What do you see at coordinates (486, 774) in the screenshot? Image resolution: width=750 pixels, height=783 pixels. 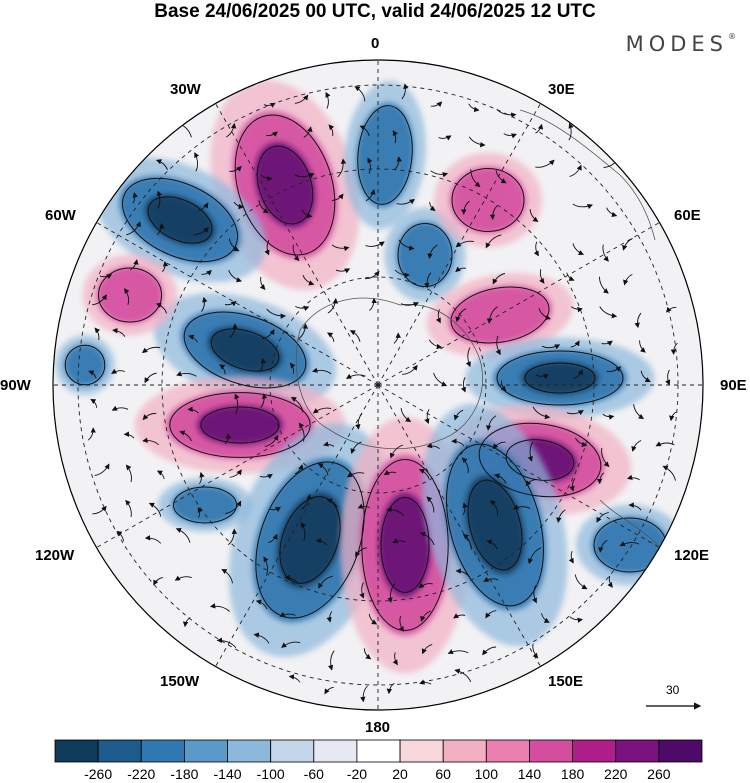 I see `colorbar-tick-label: 100` at bounding box center [486, 774].